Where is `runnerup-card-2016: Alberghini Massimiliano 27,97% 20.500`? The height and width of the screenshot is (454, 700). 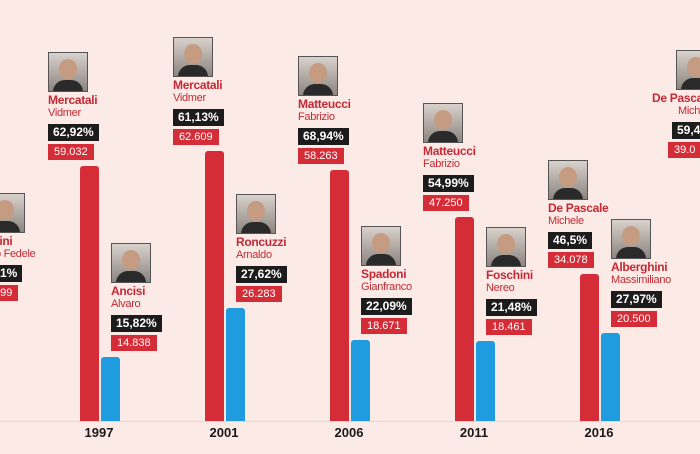 runnerup-card-2016: Alberghini Massimiliano 27,97% 20.500 is located at coordinates (655, 272).